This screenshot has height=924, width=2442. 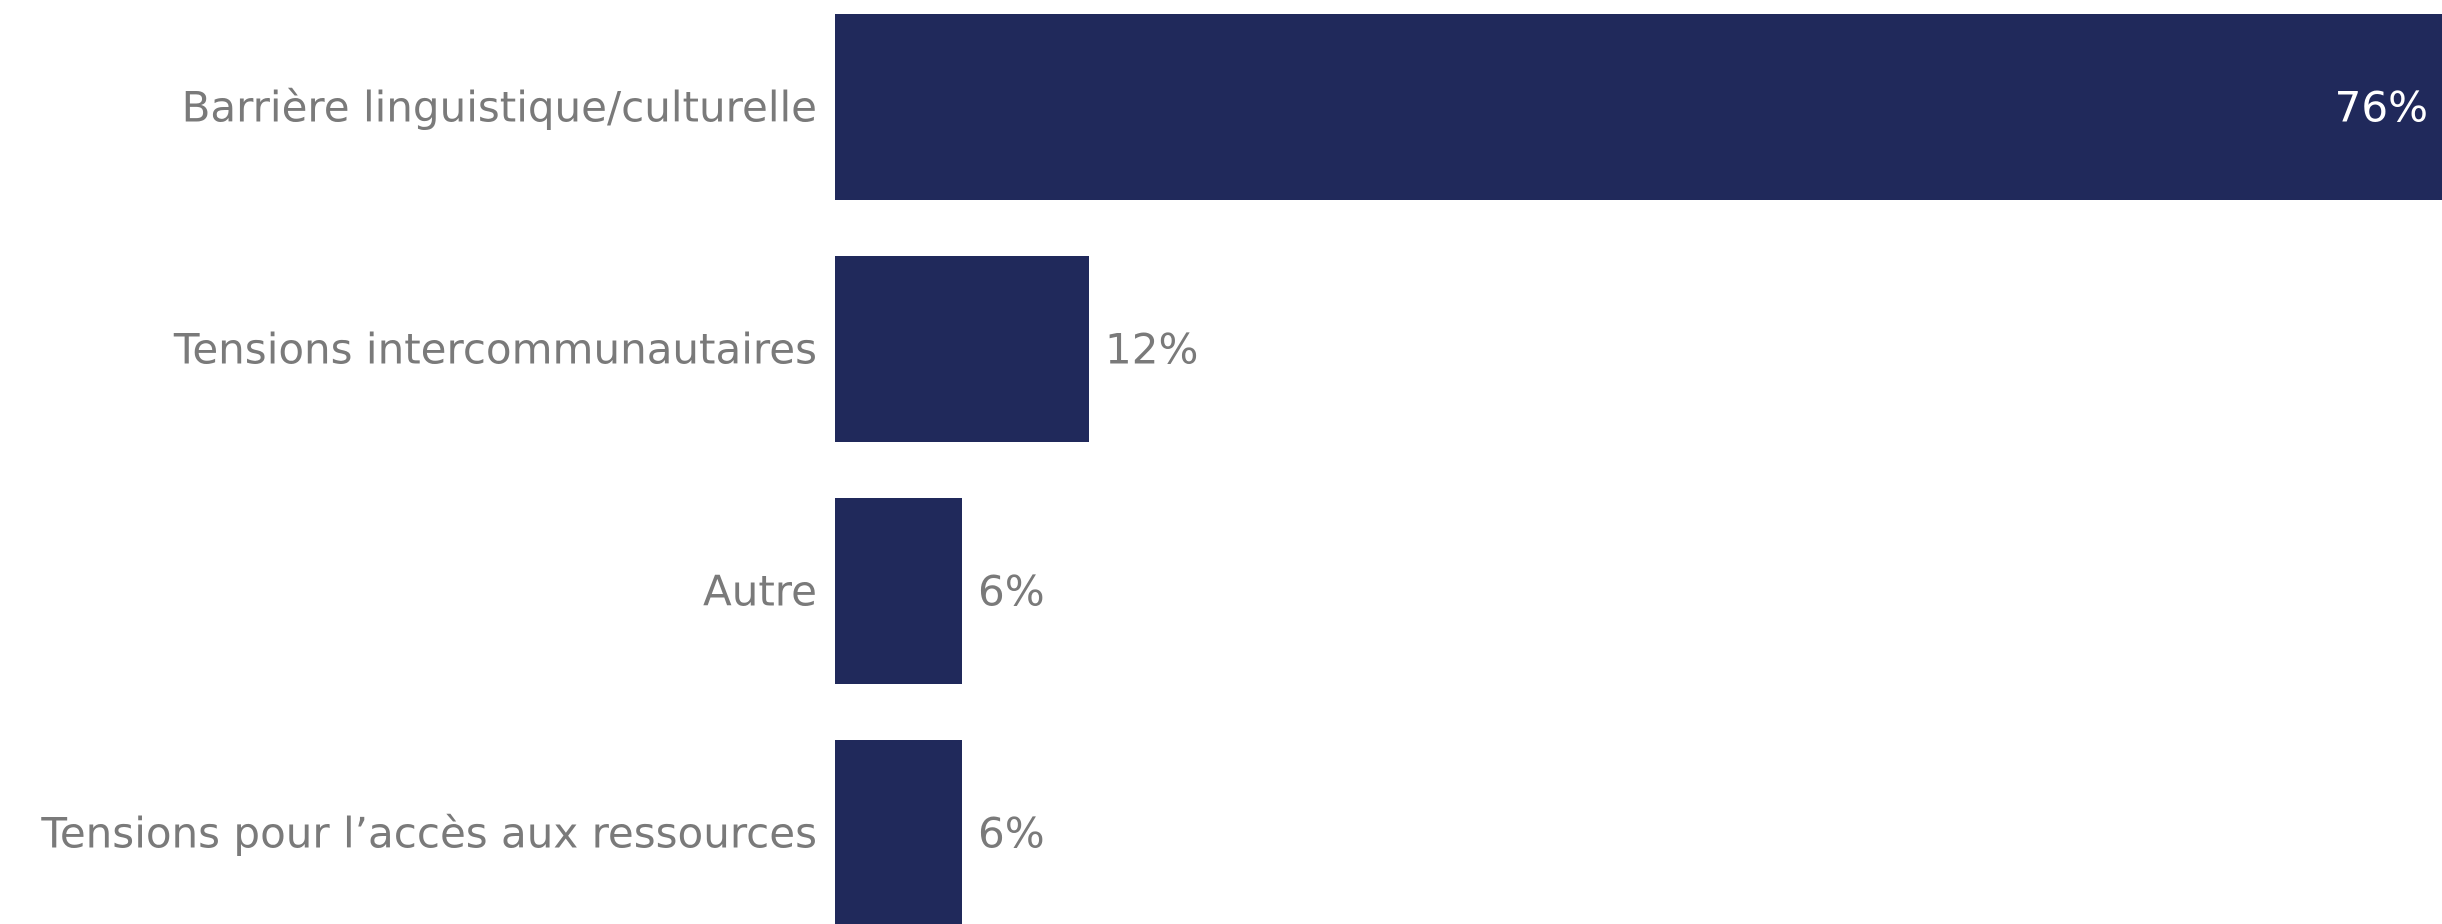 I want to click on category-label-2: Autre, so click(x=760, y=591).